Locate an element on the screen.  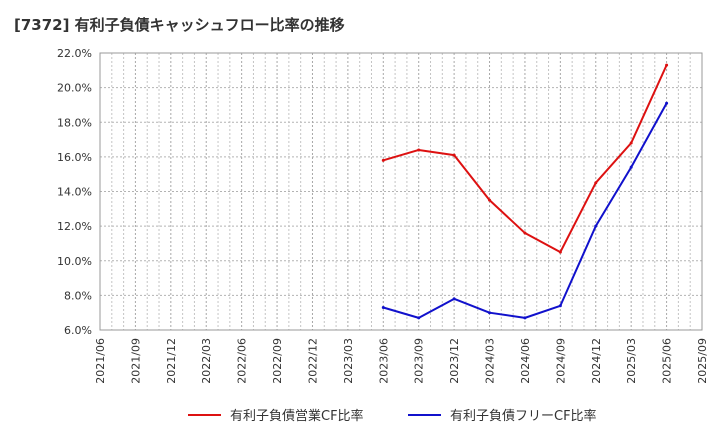
legend-label-1: 有利子負債営業CF比率 is located at coordinates (297, 416).